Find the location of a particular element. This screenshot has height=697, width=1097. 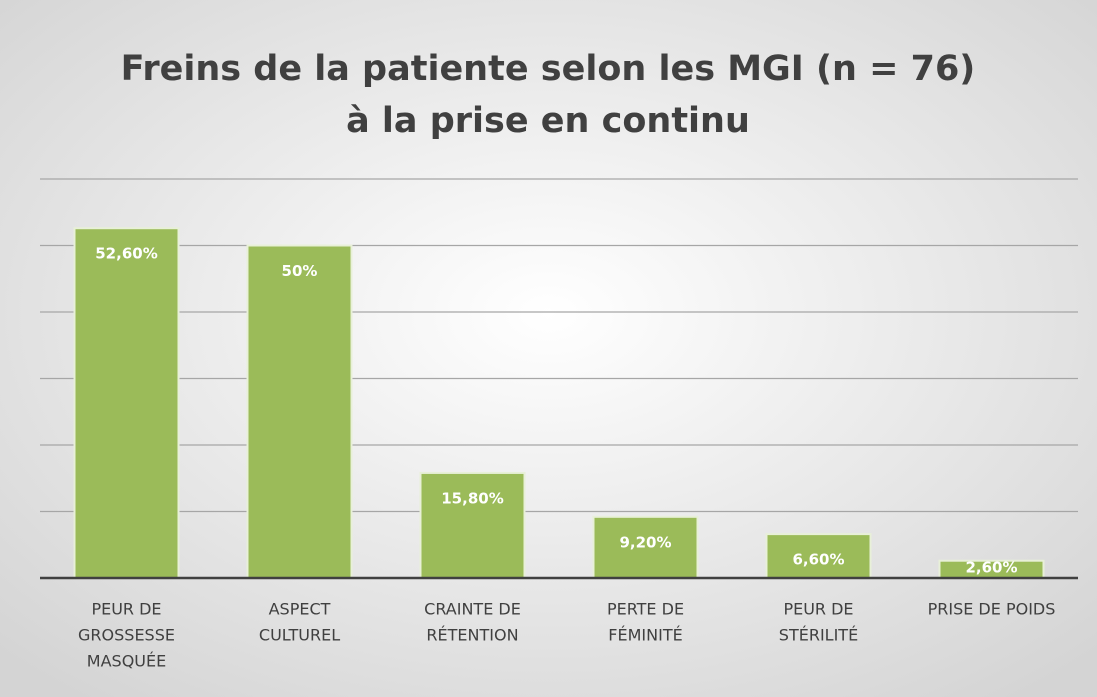

data-label: 50% is located at coordinates (300, 271).